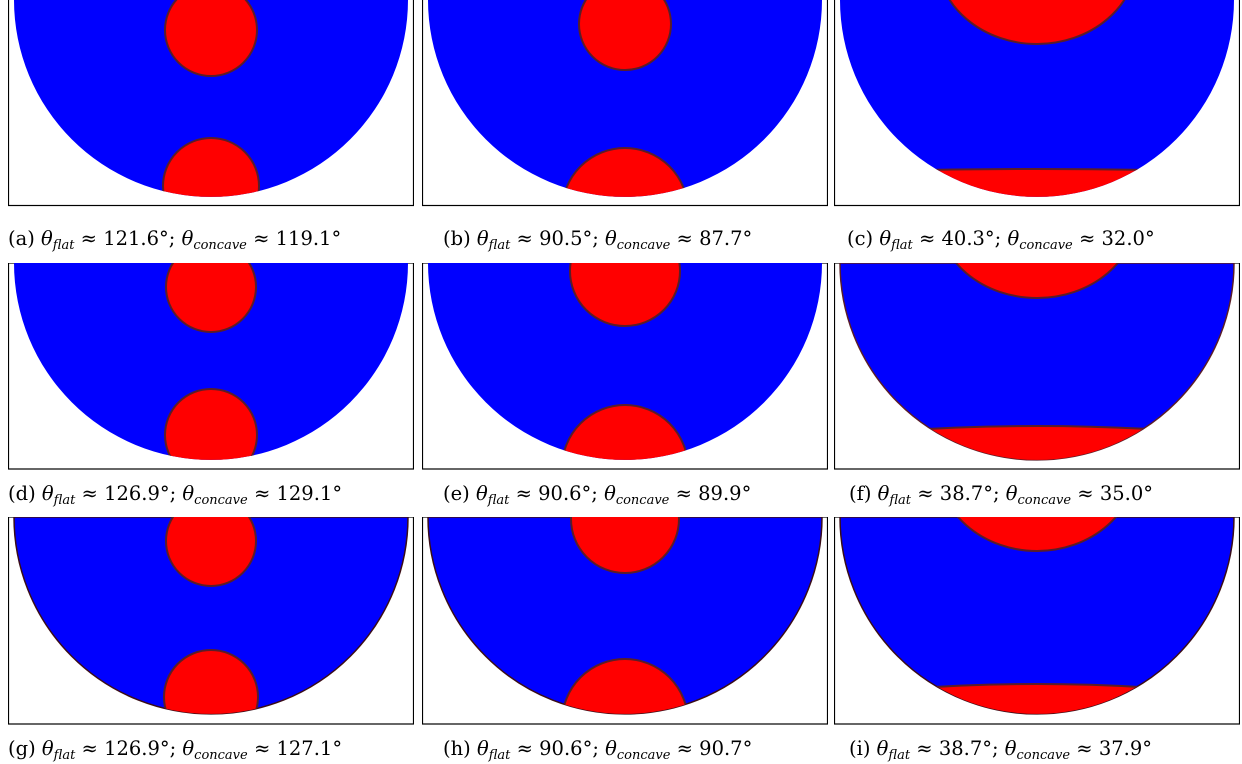  Describe the element at coordinates (175, 240) in the screenshot. I see `caption-a: (a) θflat ≈ 121.6°; θconcave ≈ 119.1°` at that location.